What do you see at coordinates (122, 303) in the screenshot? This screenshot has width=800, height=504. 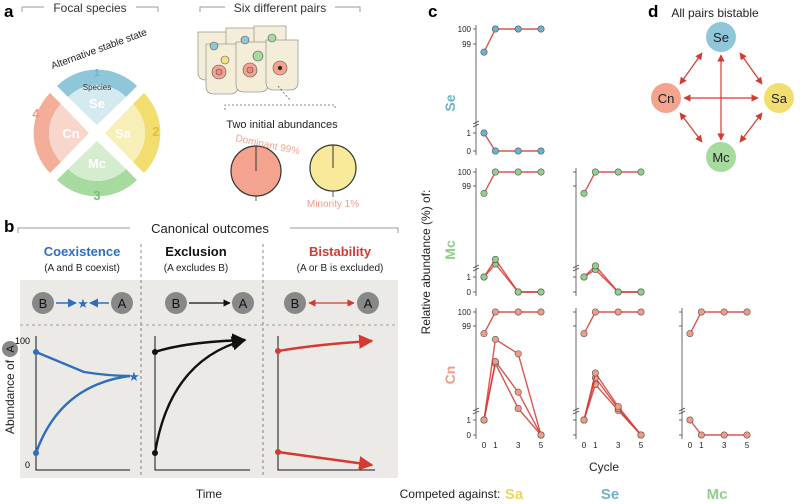 I see `node-a-label: A` at bounding box center [122, 303].